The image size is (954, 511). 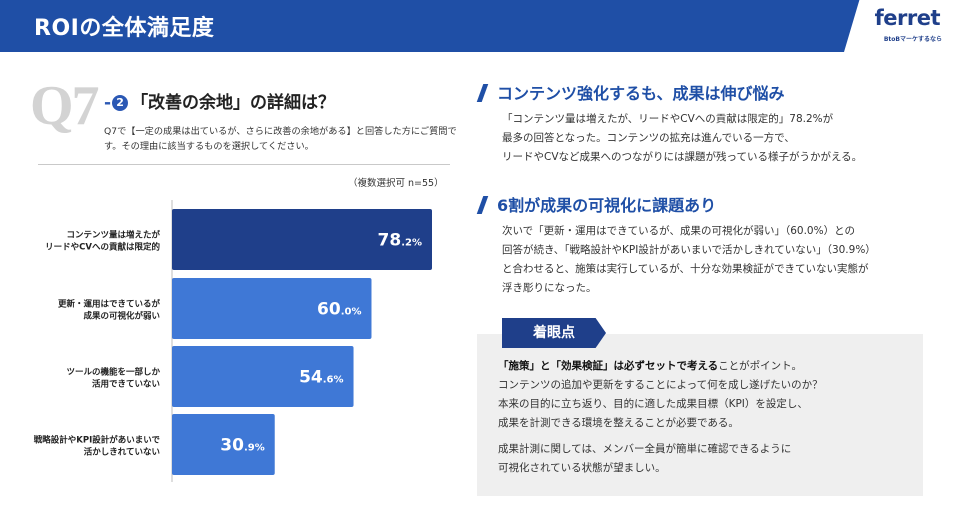 I want to click on section-1-line: 「コンテンツ量は増えたが、リードやCVへの貢献は限定的」78.2%が, so click(x=668, y=119).